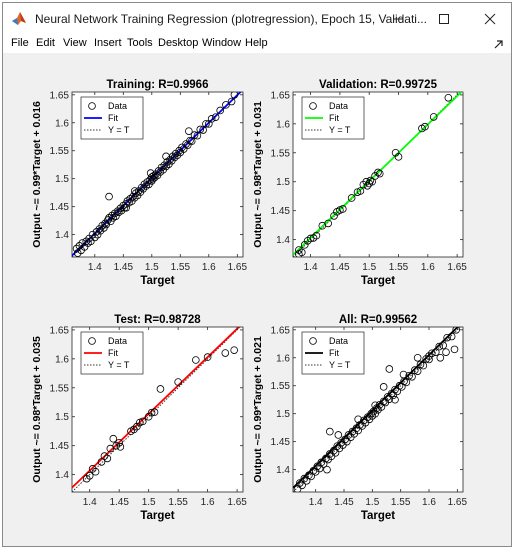  Describe the element at coordinates (222, 43) in the screenshot. I see `menu-window: Window` at that location.